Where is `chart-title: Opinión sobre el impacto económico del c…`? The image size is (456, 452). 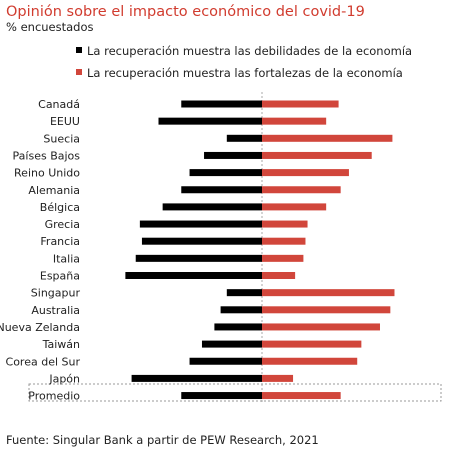
chart-title: Opinión sobre el impacto económico del c… is located at coordinates (185, 12).